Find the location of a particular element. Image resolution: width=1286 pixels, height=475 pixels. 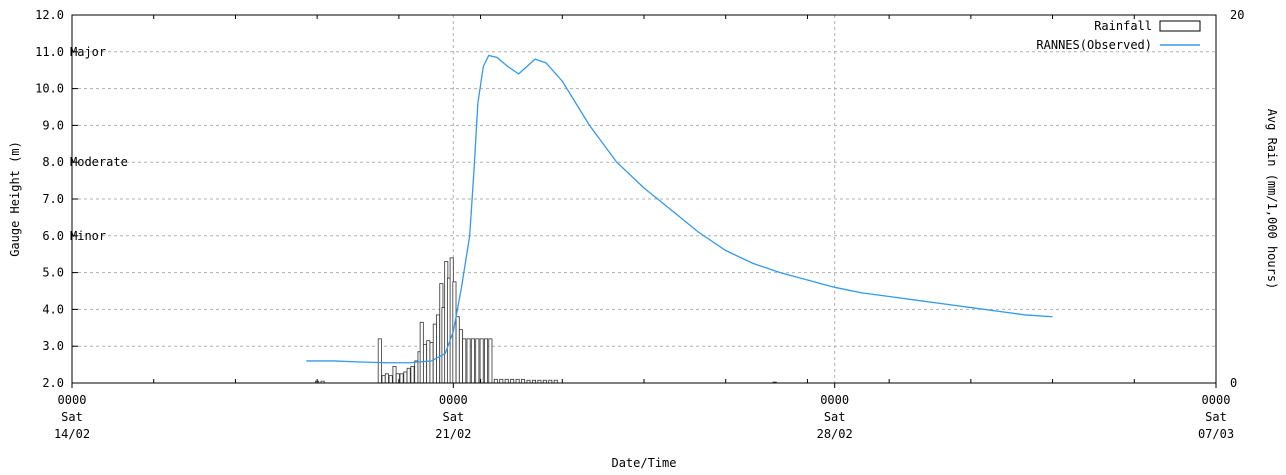

threshold-labels: Major Moderate Minor is located at coordinates (99, 144).